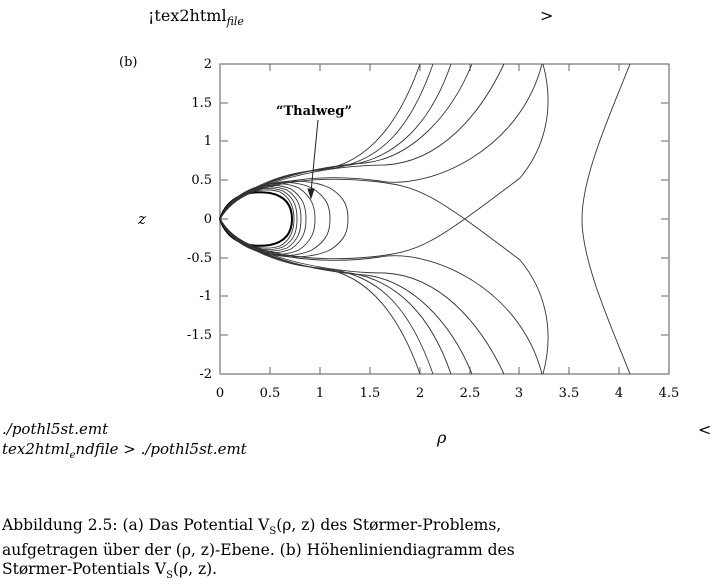  What do you see at coordinates (205, 296) in the screenshot?
I see `svg-text: -1` at bounding box center [205, 296].